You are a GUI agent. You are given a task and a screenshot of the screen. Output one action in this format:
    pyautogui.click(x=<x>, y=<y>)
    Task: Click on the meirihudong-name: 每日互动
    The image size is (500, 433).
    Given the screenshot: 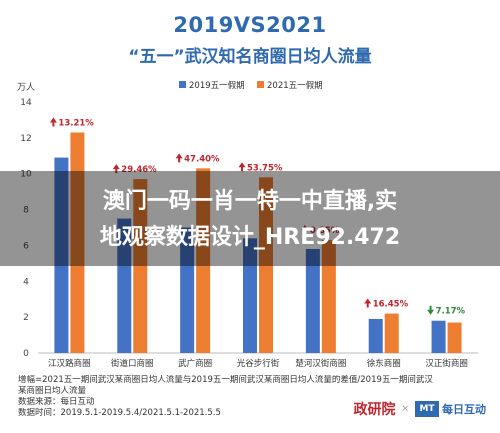 What is the action you would take?
    pyautogui.click(x=464, y=409)
    